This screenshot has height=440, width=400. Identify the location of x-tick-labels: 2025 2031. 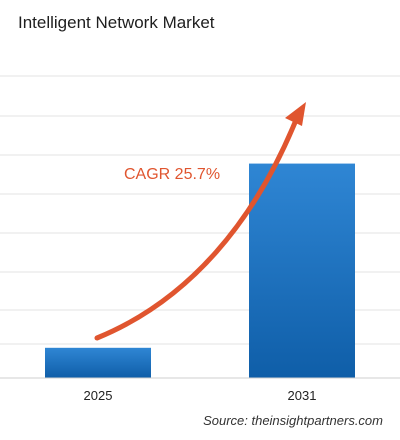
(200, 395).